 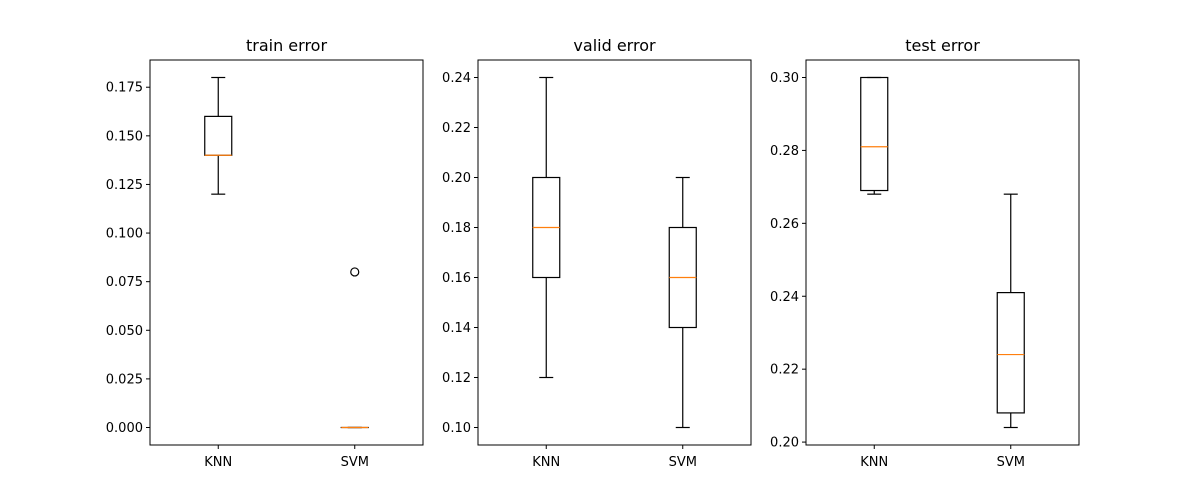 I want to click on y-tick-label: 0.050, so click(x=124, y=331).